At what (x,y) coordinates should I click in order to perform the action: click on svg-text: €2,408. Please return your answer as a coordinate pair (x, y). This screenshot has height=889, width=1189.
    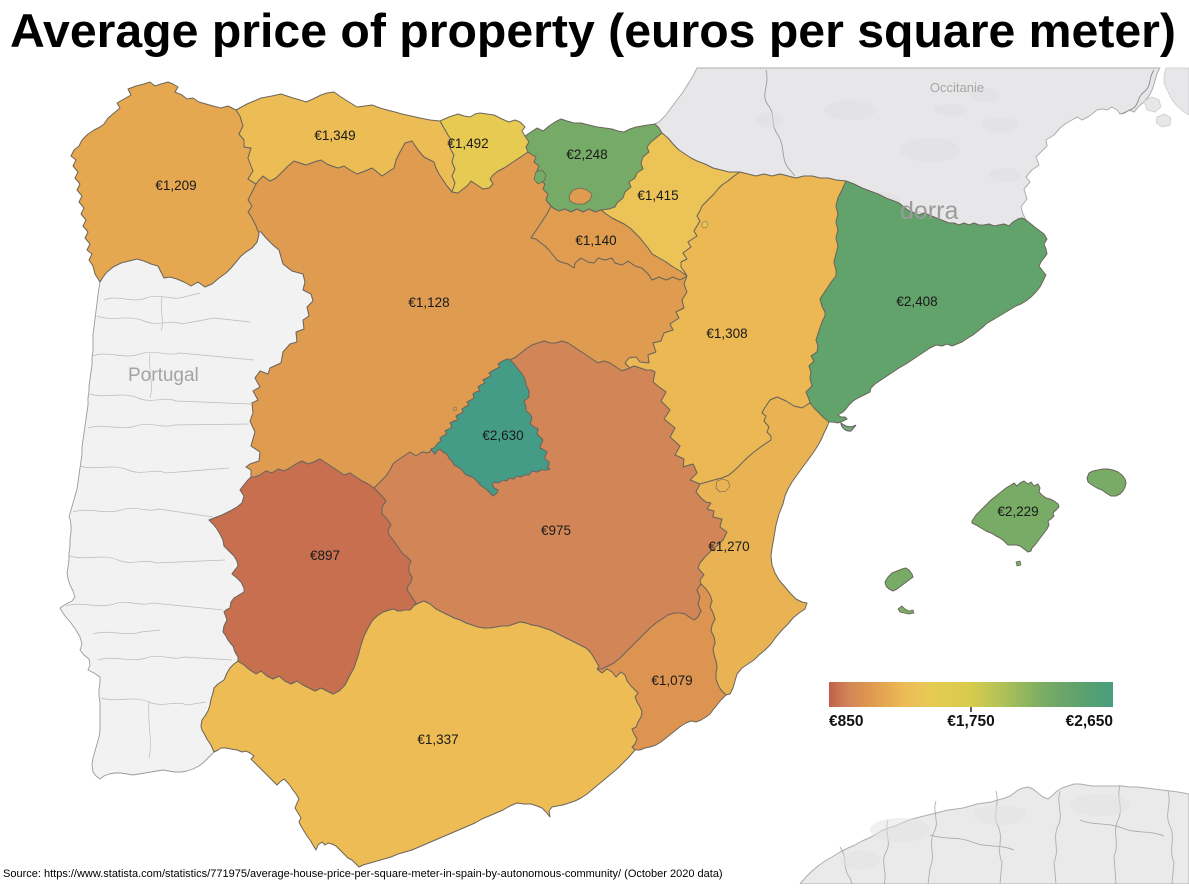
    Looking at the image, I should click on (916, 301).